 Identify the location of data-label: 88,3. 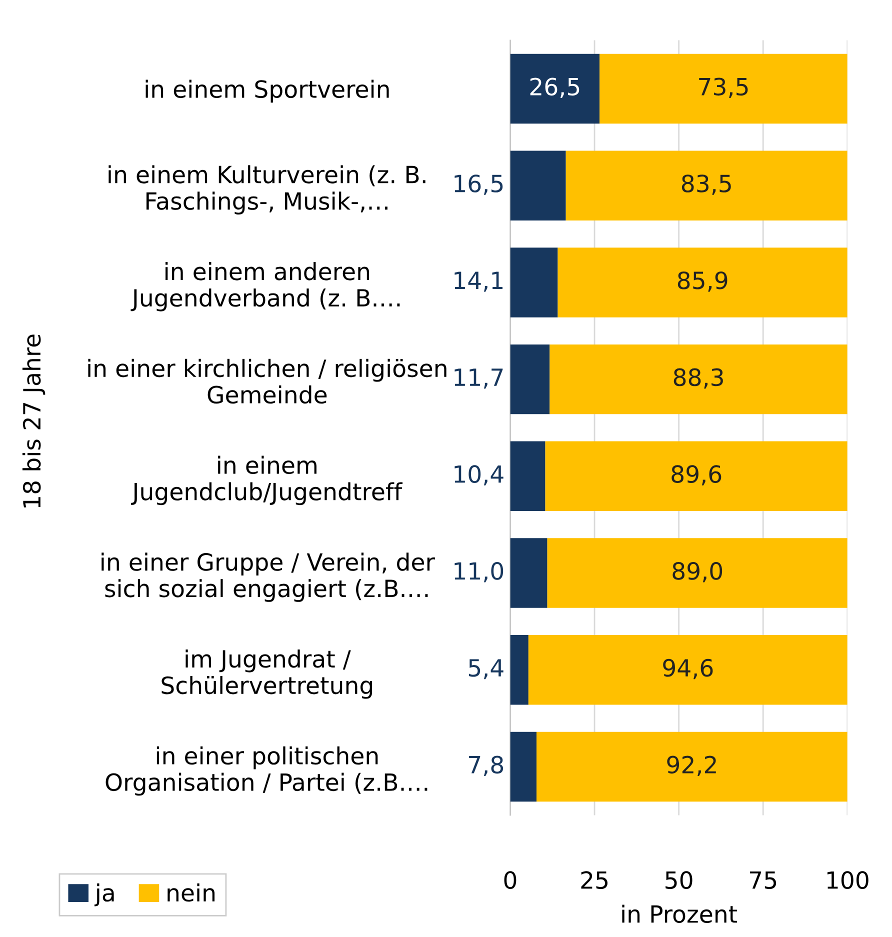
(698, 378).